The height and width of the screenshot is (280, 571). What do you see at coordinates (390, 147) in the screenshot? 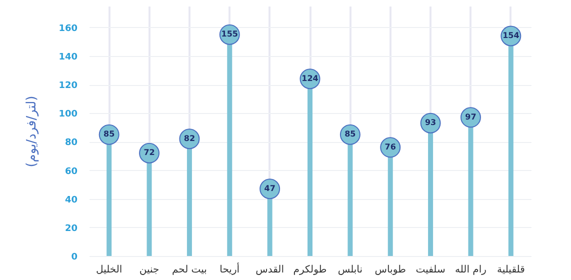
I see `data-label: 76` at bounding box center [390, 147].